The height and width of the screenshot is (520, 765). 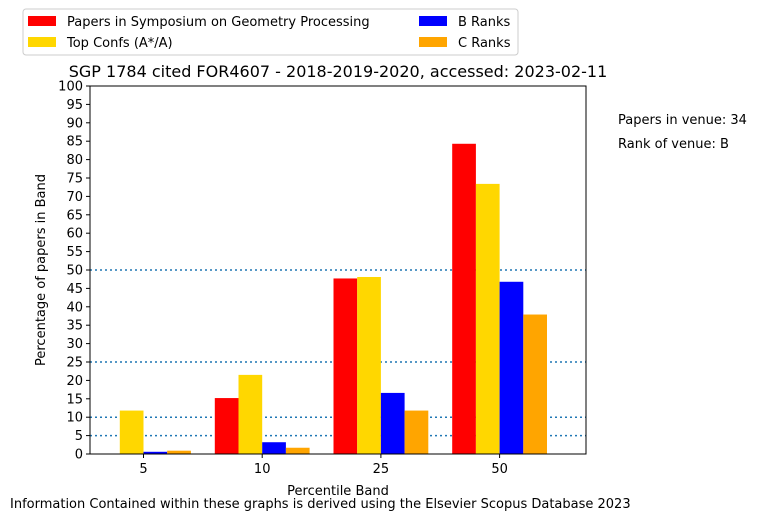 I want to click on y-tick-label: 50, so click(x=74, y=271).